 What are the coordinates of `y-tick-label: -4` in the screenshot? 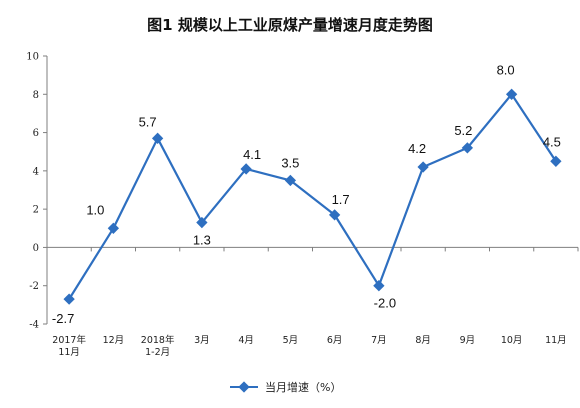 It's located at (34, 325).